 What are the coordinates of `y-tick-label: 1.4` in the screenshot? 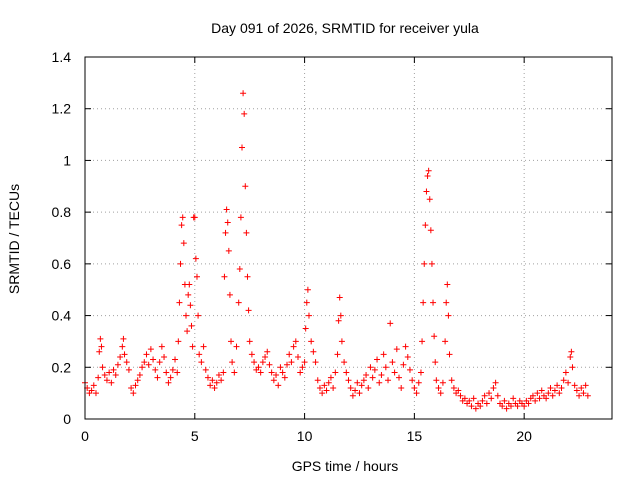 It's located at (62, 57).